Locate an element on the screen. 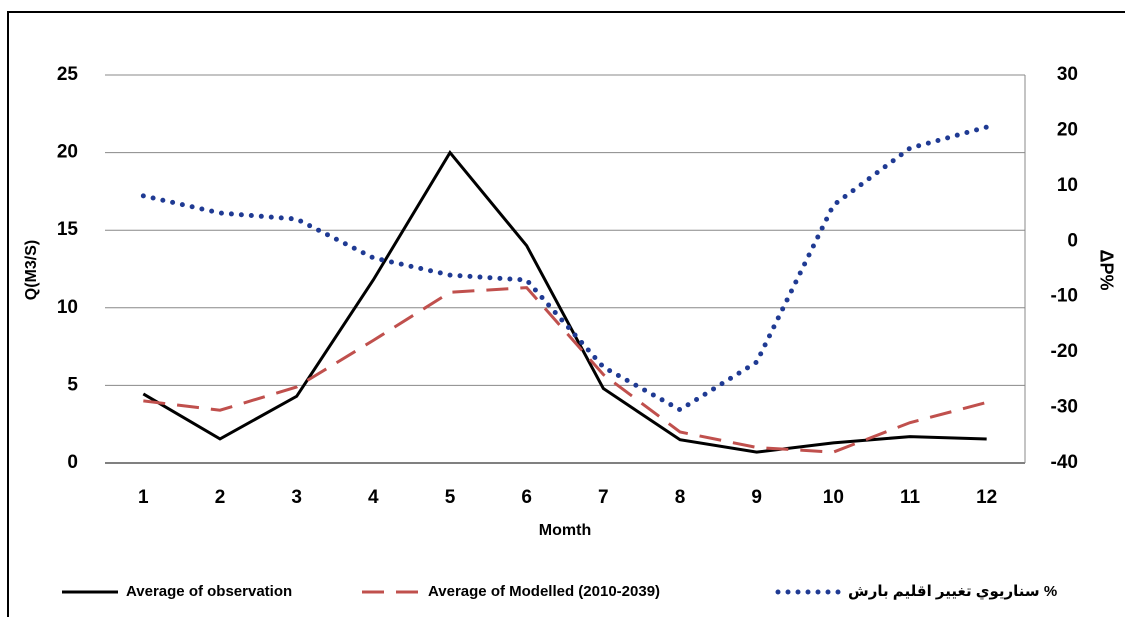  y-tick-label: 20 is located at coordinates (67, 152).